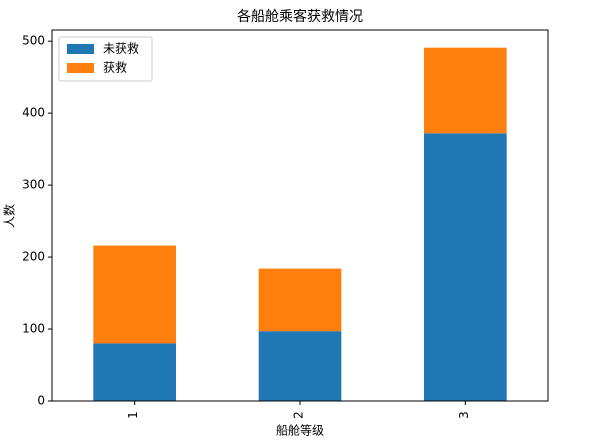  What do you see at coordinates (33, 113) in the screenshot?
I see `y-tick-label: 400` at bounding box center [33, 113].